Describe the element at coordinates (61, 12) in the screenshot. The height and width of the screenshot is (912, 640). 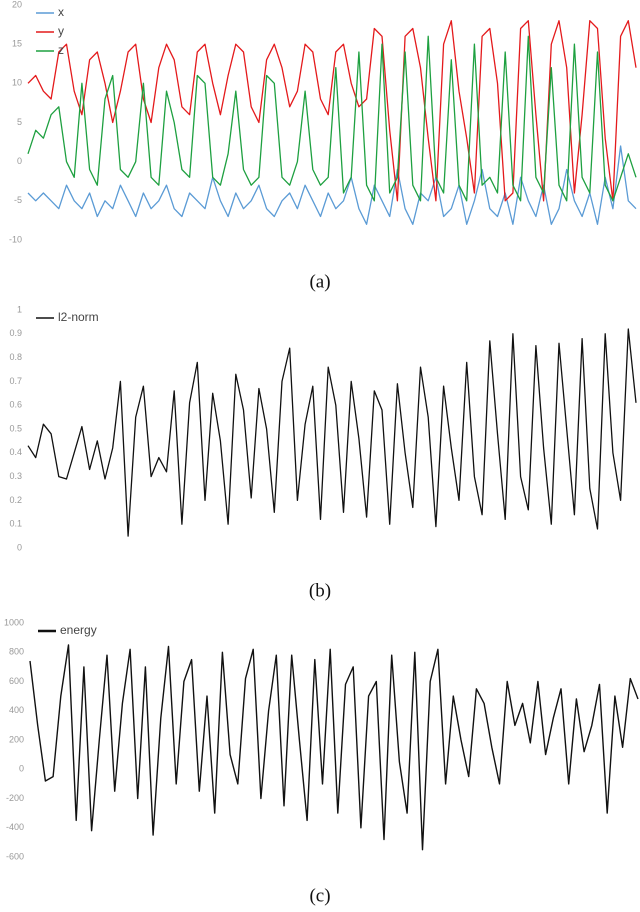
I see `legend-label: x` at that location.